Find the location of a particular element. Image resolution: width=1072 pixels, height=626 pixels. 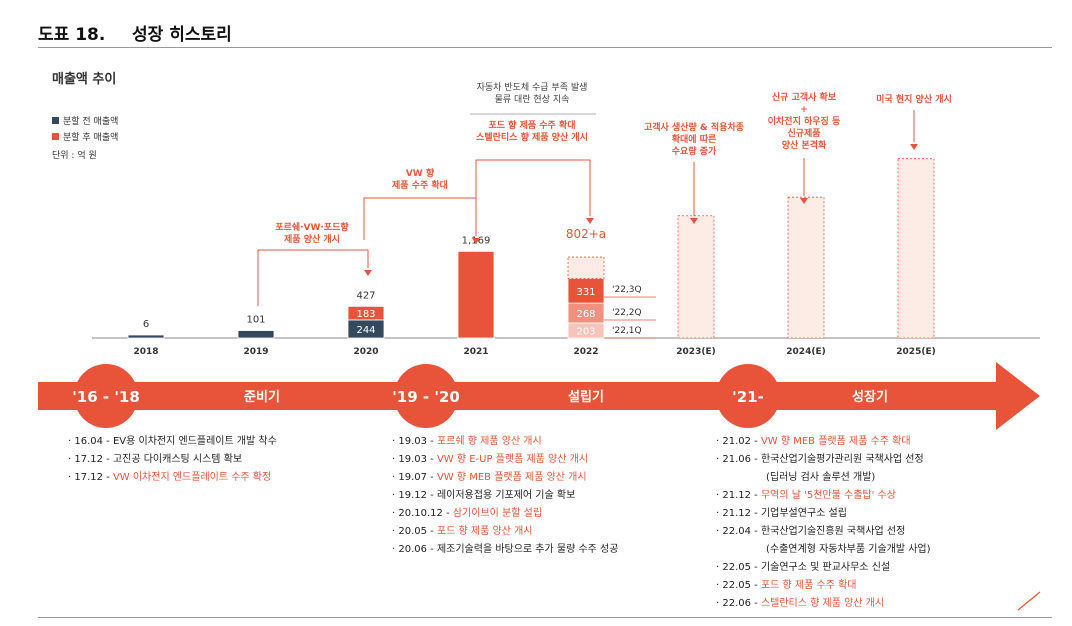

timeline-item: · 21.06 - 한국산업기술평가관리원 국책사업 선정 is located at coordinates (823, 460).